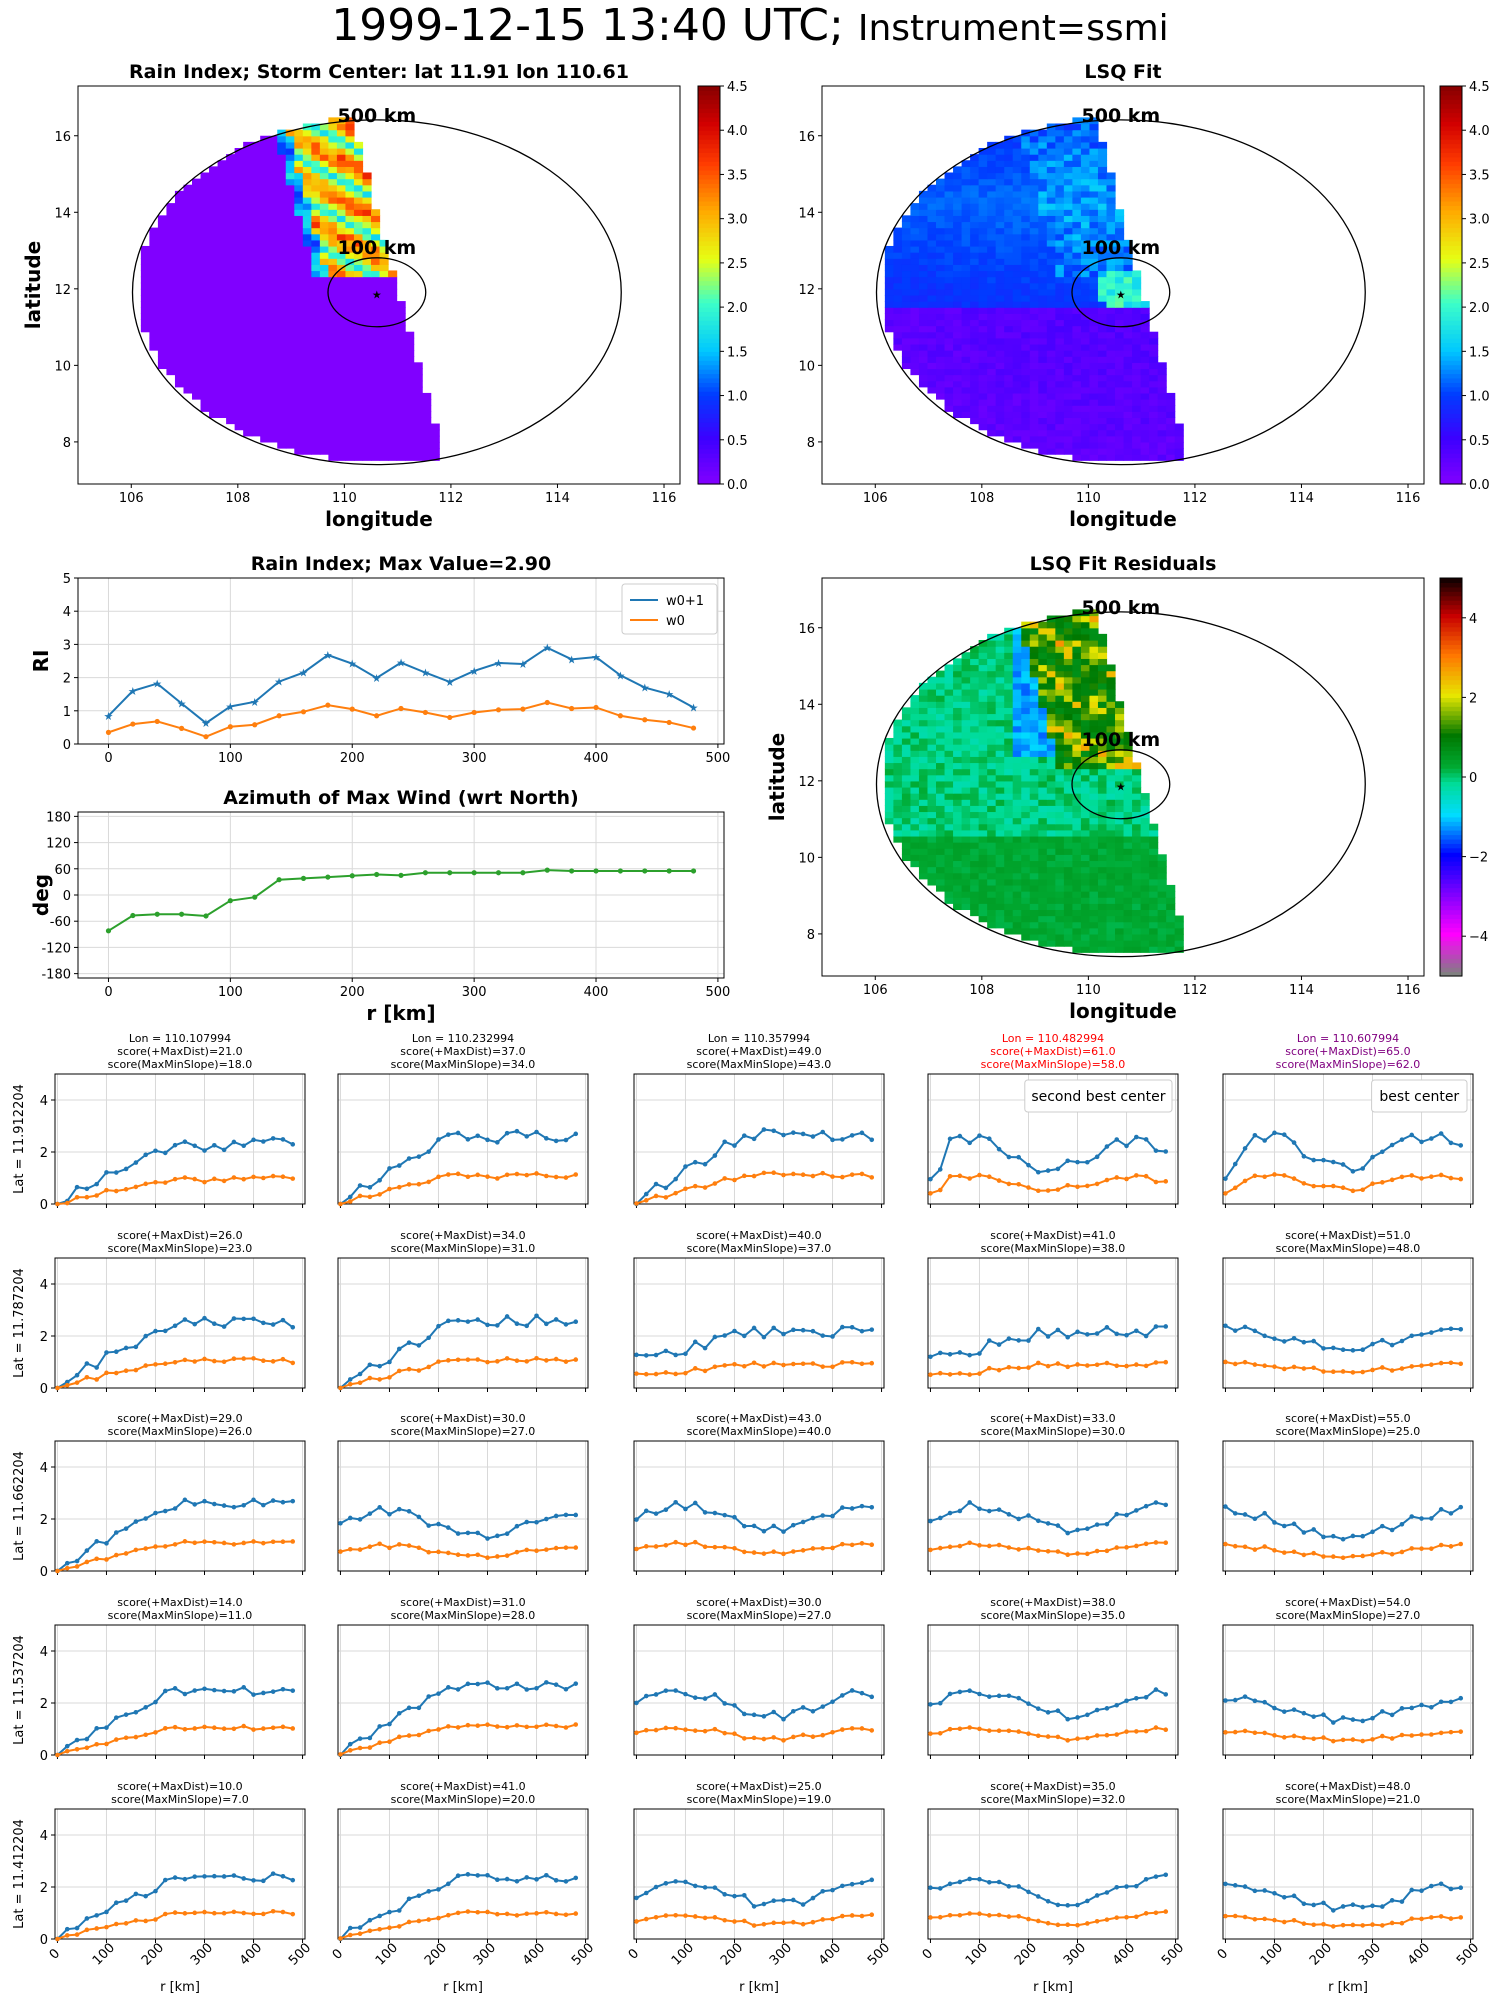 This screenshot has width=1500, height=2000. What do you see at coordinates (1122, 72) in the screenshot?
I see `map-title: LSQ Fit` at bounding box center [1122, 72].